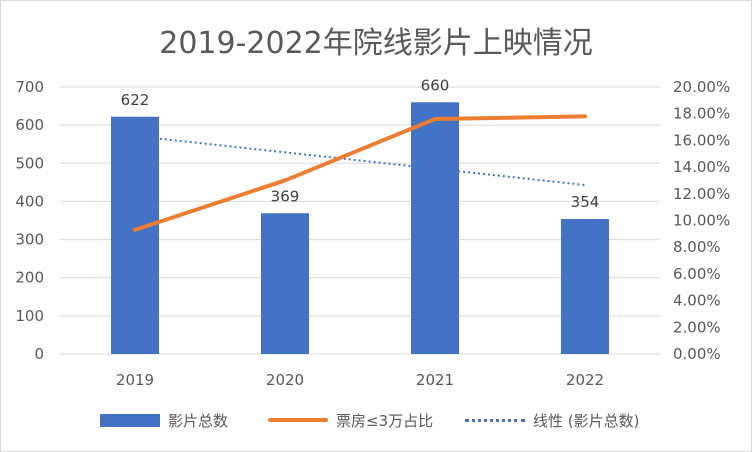  What do you see at coordinates (586, 420) in the screenshot?
I see `legend-label-trendline: 线性 (影片总数)` at bounding box center [586, 420].